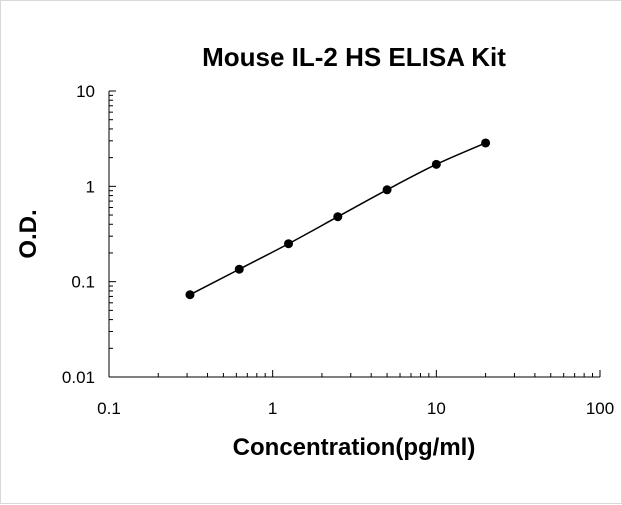 The width and height of the screenshot is (622, 505). I want to click on y-tick-label: 0.1, so click(83, 282).